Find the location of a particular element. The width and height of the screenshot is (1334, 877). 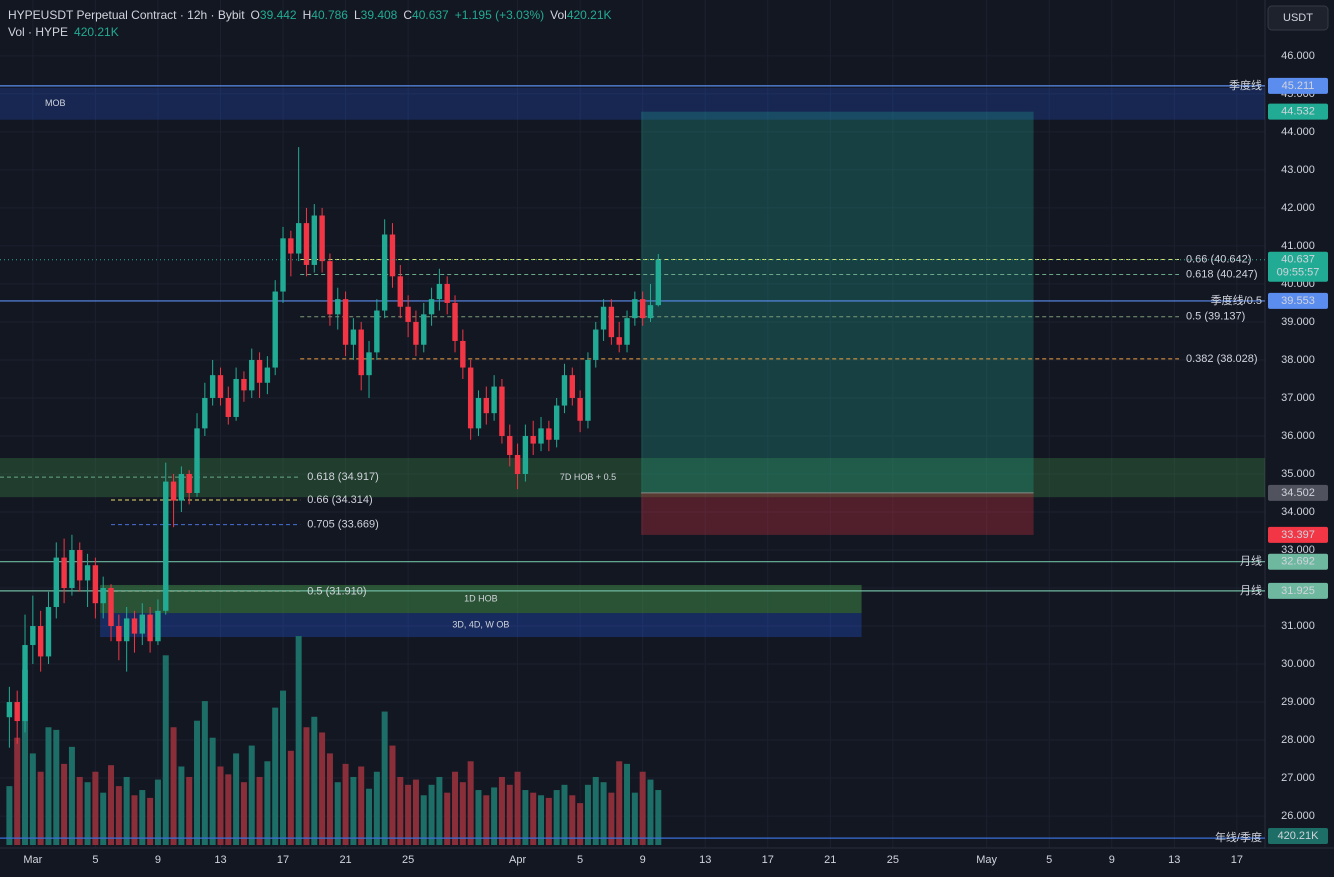

y-tick-label: 39.000 is located at coordinates (1298, 322).